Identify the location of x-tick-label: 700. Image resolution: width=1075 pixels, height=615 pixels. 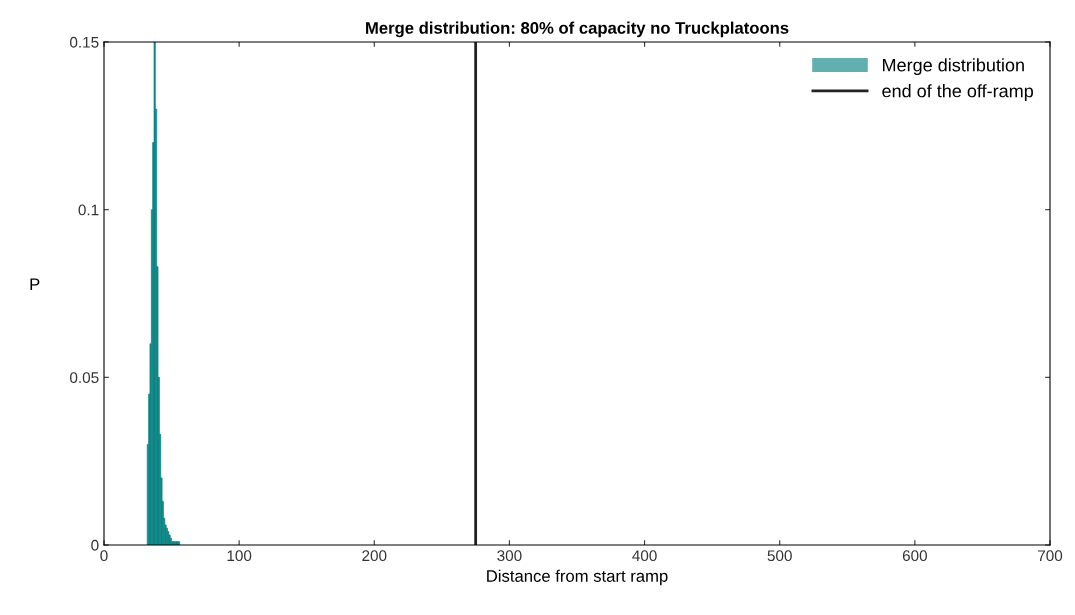
(1050, 556).